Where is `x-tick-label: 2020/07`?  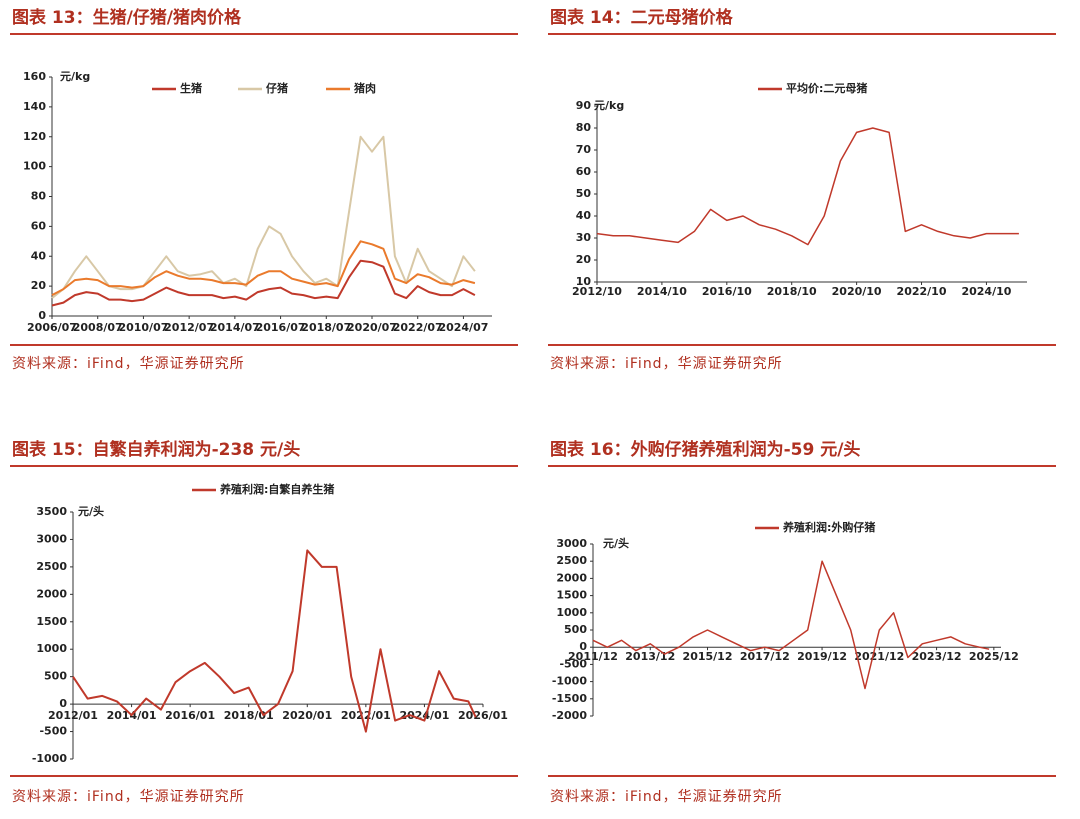
x-tick-label: 2020/07 is located at coordinates (372, 327).